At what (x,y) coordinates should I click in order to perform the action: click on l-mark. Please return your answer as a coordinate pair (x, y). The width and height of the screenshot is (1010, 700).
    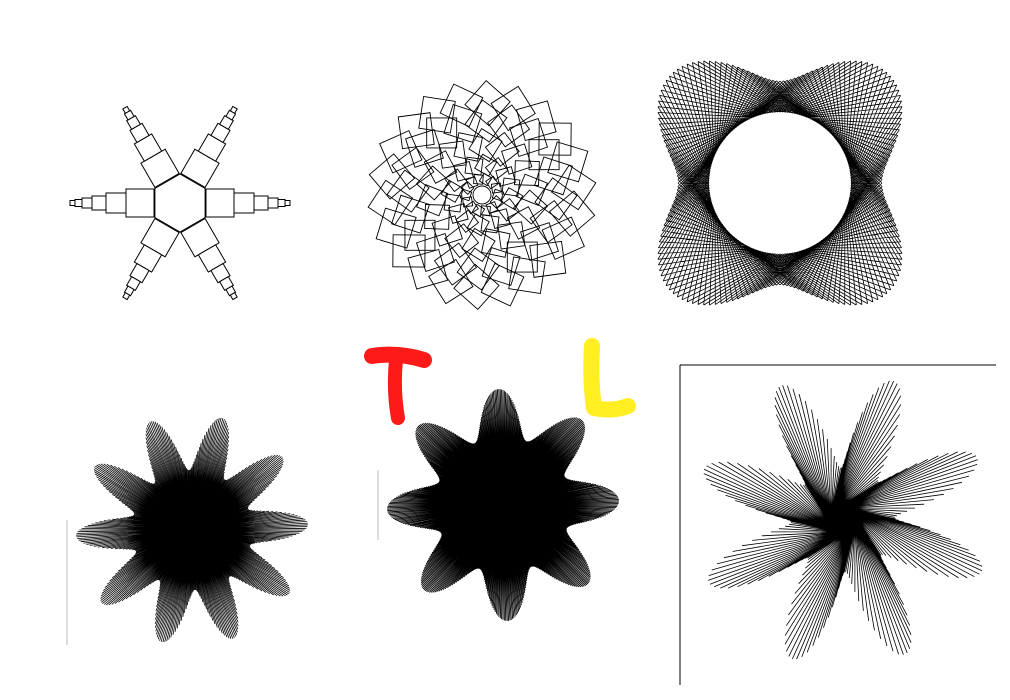
    Looking at the image, I should click on (609, 378).